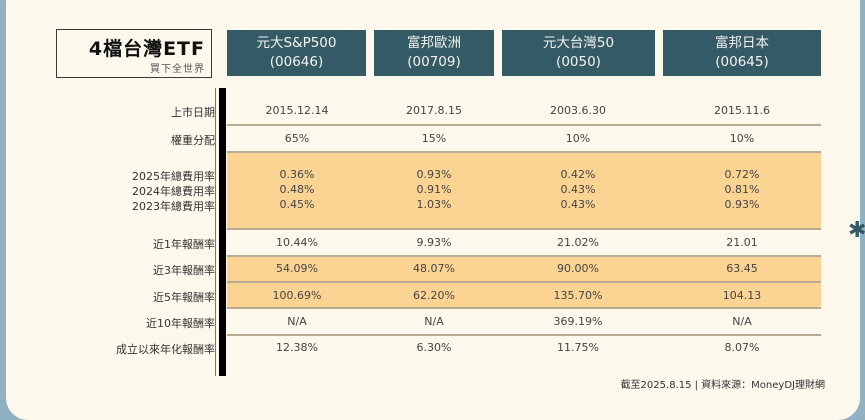 The height and width of the screenshot is (420, 865). I want to click on cell-annual: 6.30%, so click(434, 347).